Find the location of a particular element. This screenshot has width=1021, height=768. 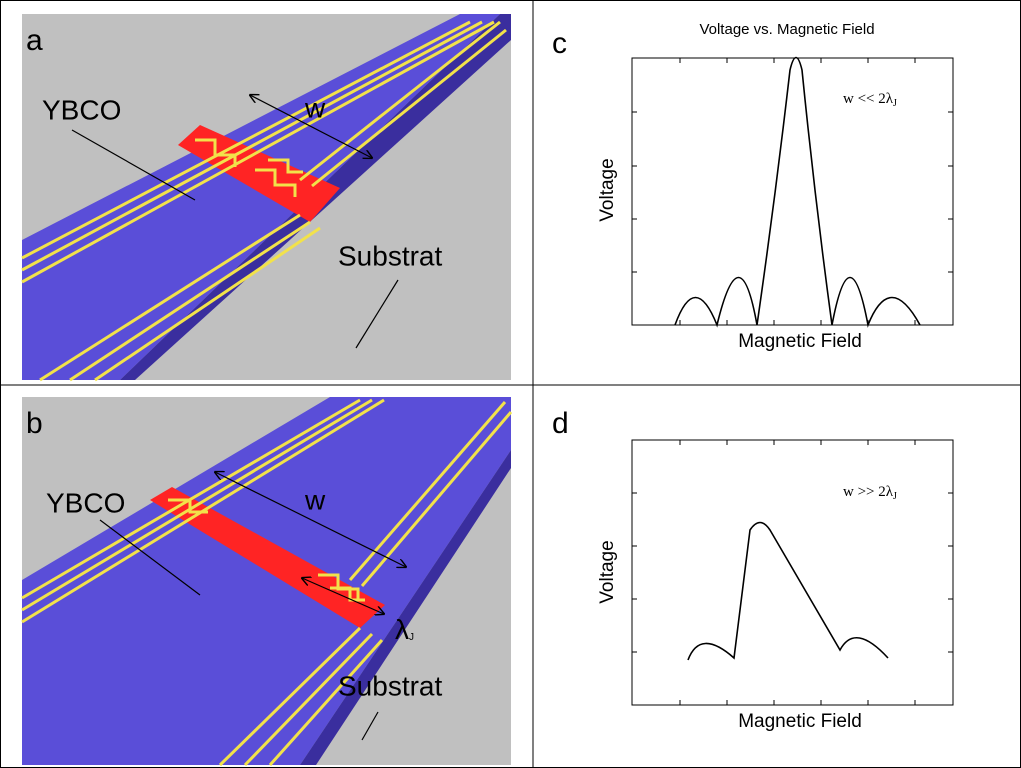

panel-label: a is located at coordinates (34, 40).